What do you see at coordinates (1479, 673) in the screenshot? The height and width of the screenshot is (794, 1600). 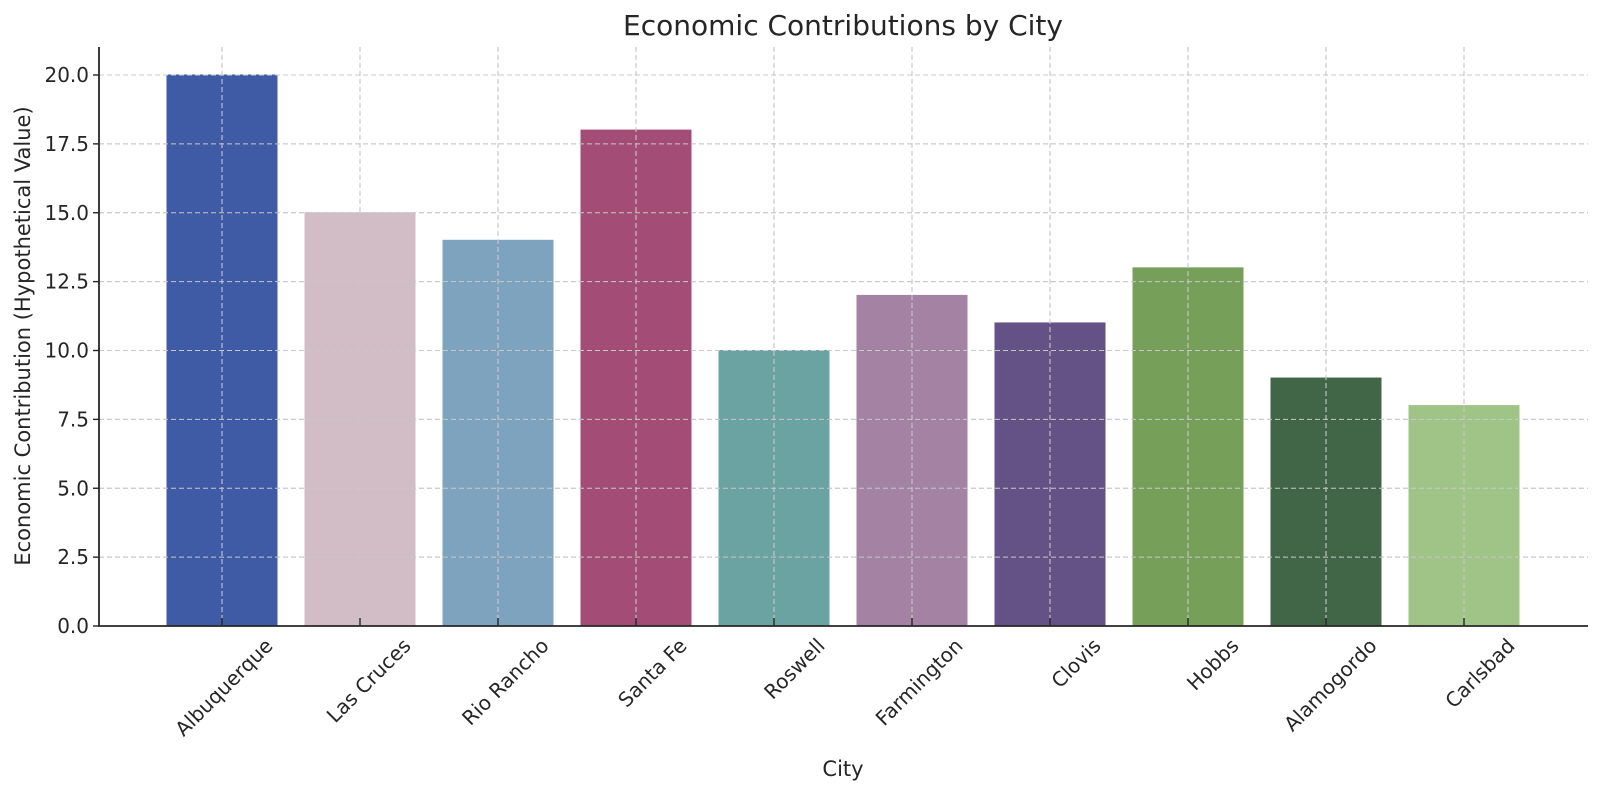 I see `x-tick-label: Carlsbad` at bounding box center [1479, 673].